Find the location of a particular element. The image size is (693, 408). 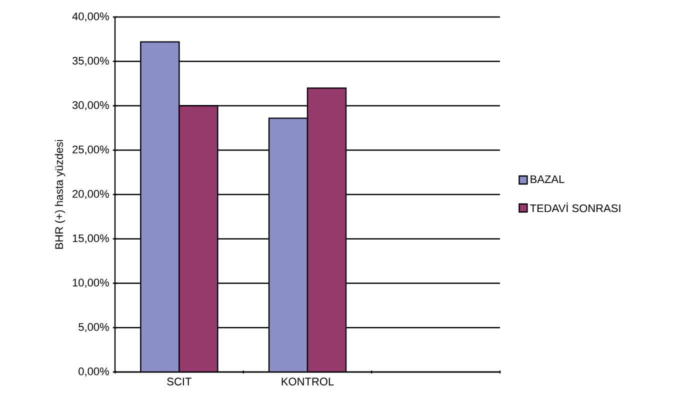

y-tick-label: 40,00% is located at coordinates (90, 17).